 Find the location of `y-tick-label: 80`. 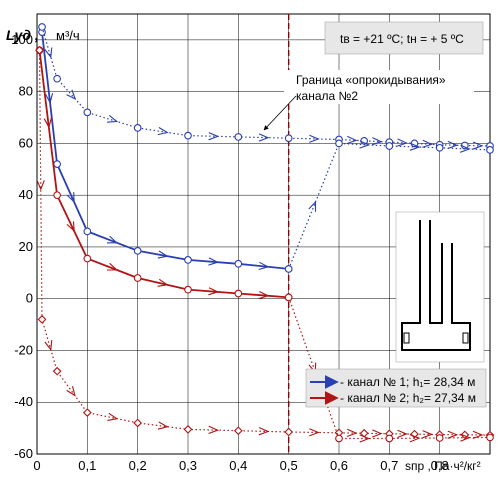

y-tick-label: 80 is located at coordinates (26, 91).